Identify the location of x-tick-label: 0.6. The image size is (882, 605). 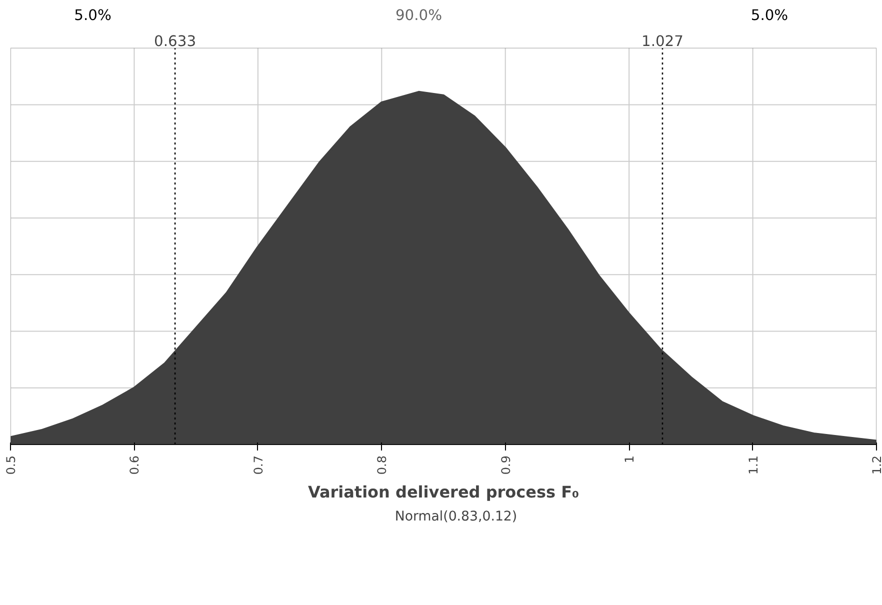
(135, 465).